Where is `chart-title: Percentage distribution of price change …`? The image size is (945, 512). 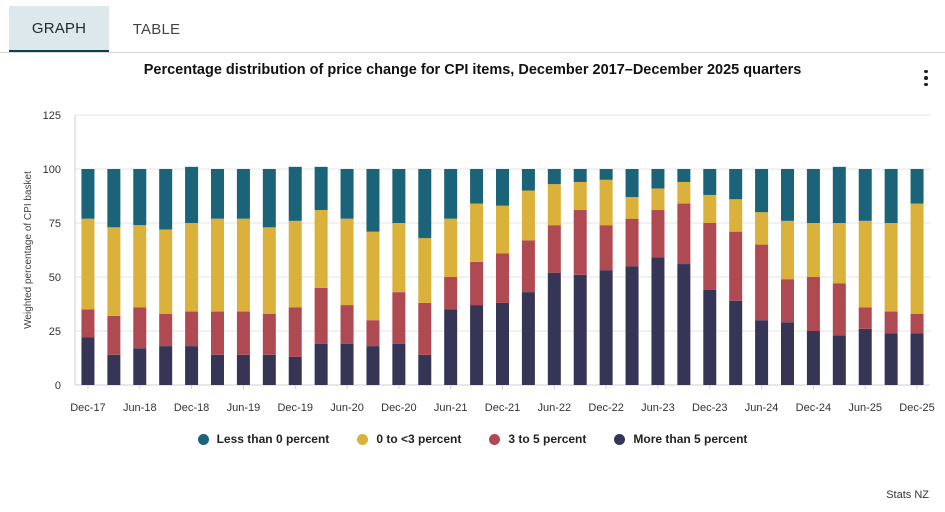
chart-title: Percentage distribution of price change … is located at coordinates (472, 70).